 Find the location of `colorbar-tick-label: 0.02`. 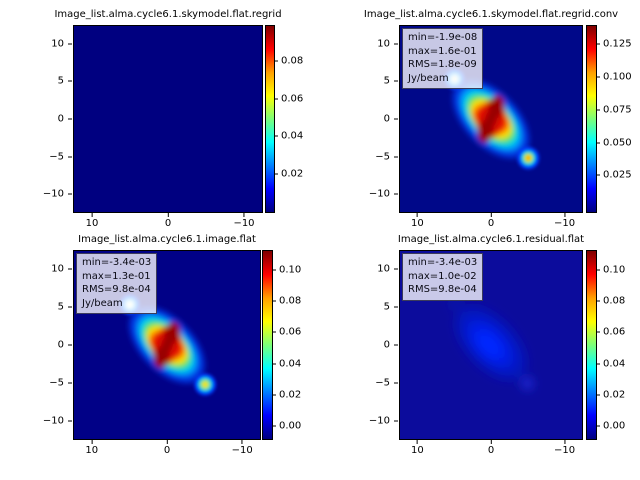

colorbar-tick-label: 0.02 is located at coordinates (290, 395).